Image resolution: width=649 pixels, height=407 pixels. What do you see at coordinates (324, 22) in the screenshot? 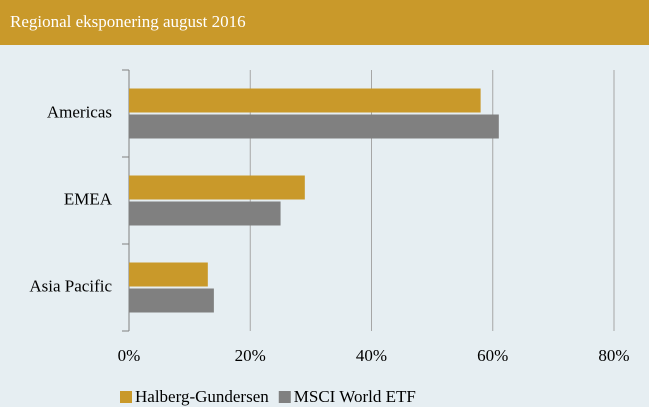
I see `header` at bounding box center [324, 22].